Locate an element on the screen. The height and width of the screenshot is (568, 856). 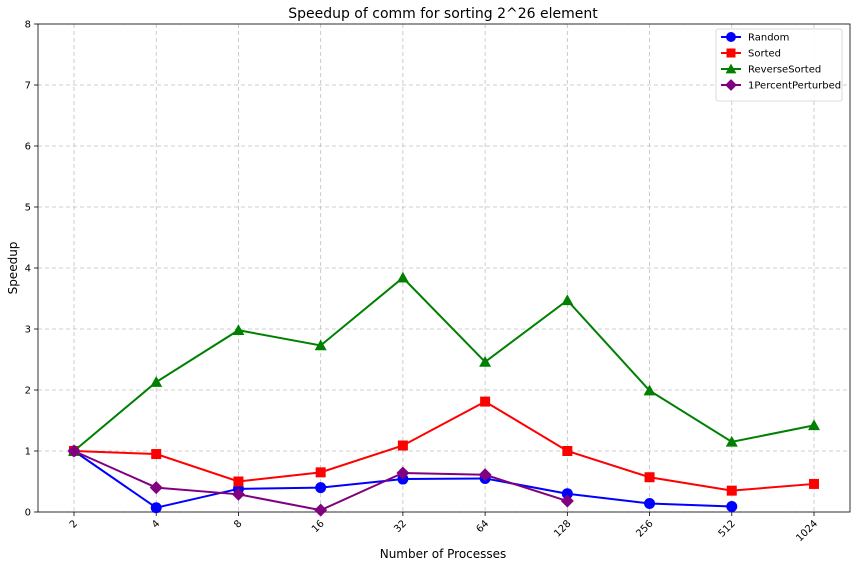
y-axis-label: Speedup is located at coordinates (13, 268).